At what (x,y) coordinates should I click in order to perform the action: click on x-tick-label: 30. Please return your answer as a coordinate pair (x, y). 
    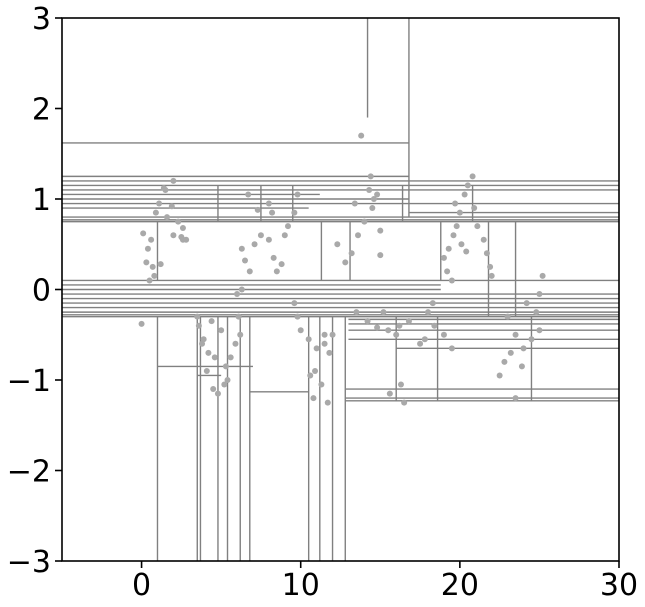
    Looking at the image, I should click on (619, 585).